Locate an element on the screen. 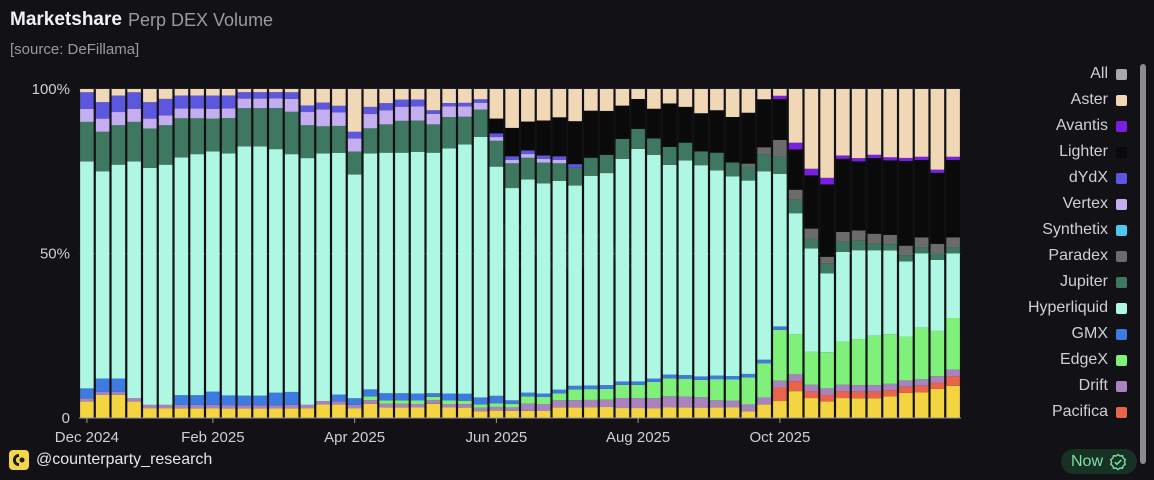  legend-item-aster: Aster is located at coordinates (1099, 100).